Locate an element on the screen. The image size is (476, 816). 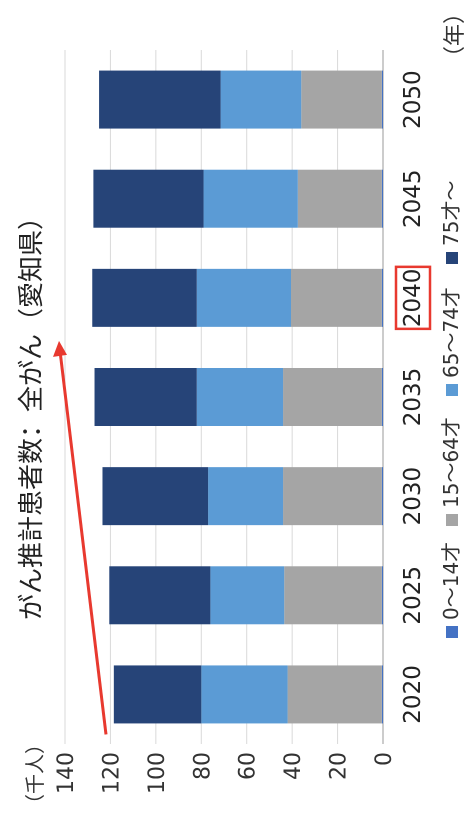
trend-arrow-line is located at coordinates (83, 542).